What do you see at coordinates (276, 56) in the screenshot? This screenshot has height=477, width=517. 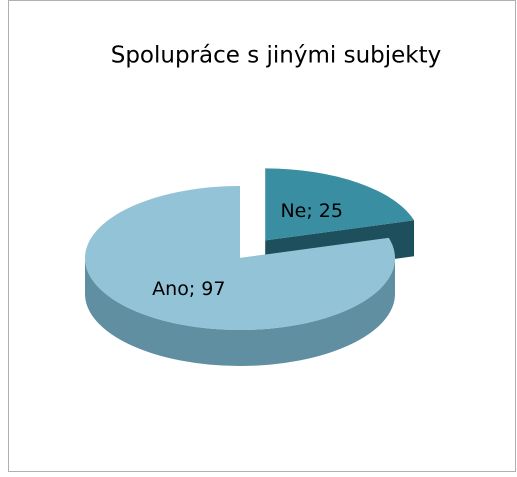 I see `chart-title: Spolupráce s jinými subjekty` at bounding box center [276, 56].